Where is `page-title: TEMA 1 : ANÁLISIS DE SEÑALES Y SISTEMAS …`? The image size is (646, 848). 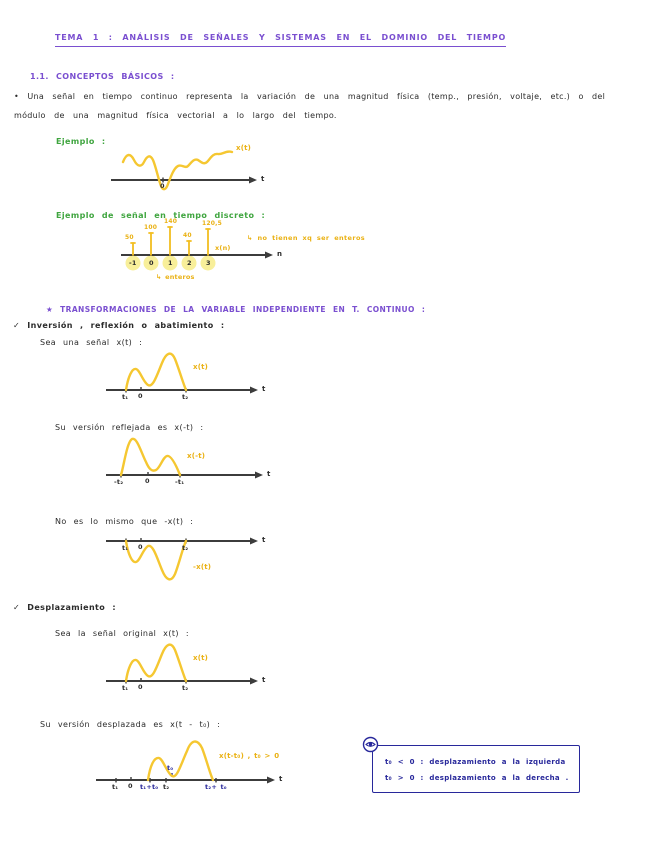 page-title: TEMA 1 : ANÁLISIS DE SEÑALES Y SISTEMAS … is located at coordinates (281, 39).